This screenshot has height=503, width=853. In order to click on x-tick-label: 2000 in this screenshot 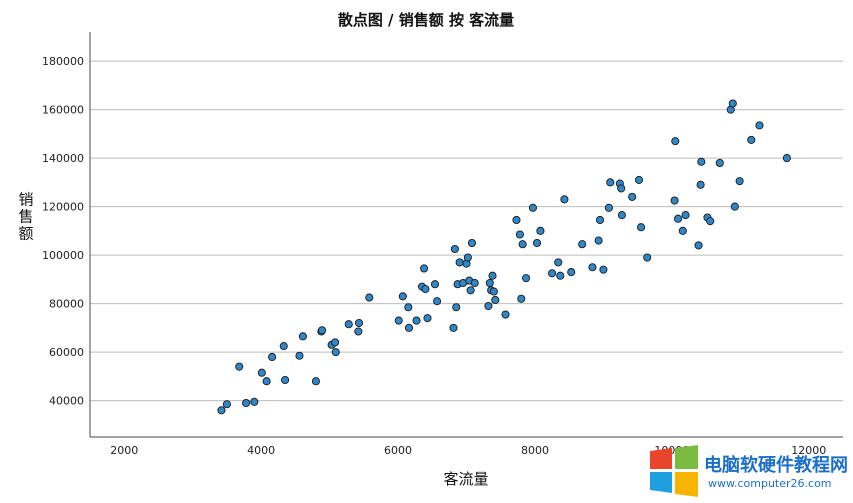, I will do `click(124, 450)`.